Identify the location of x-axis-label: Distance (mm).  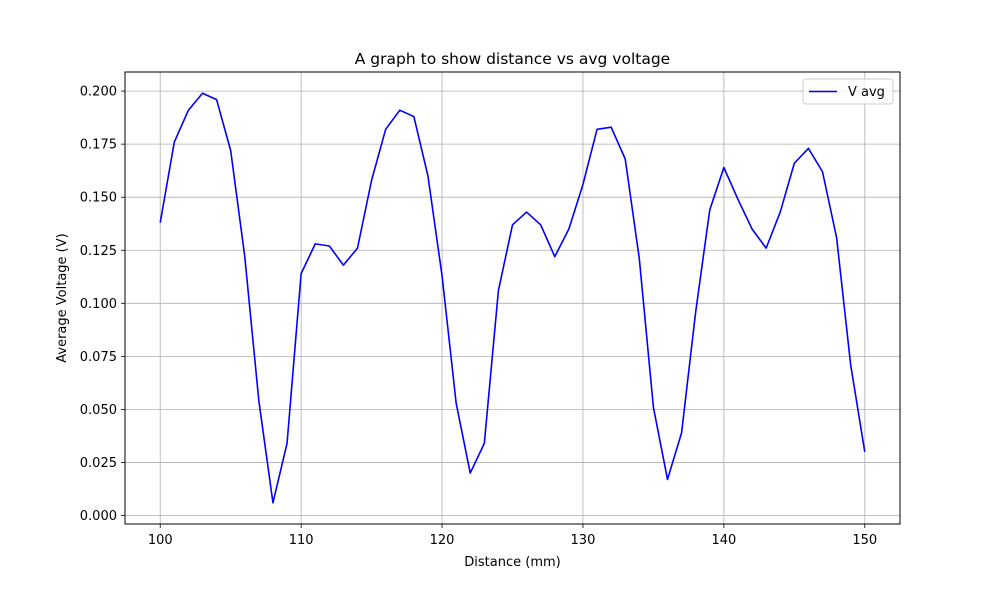
(512, 562).